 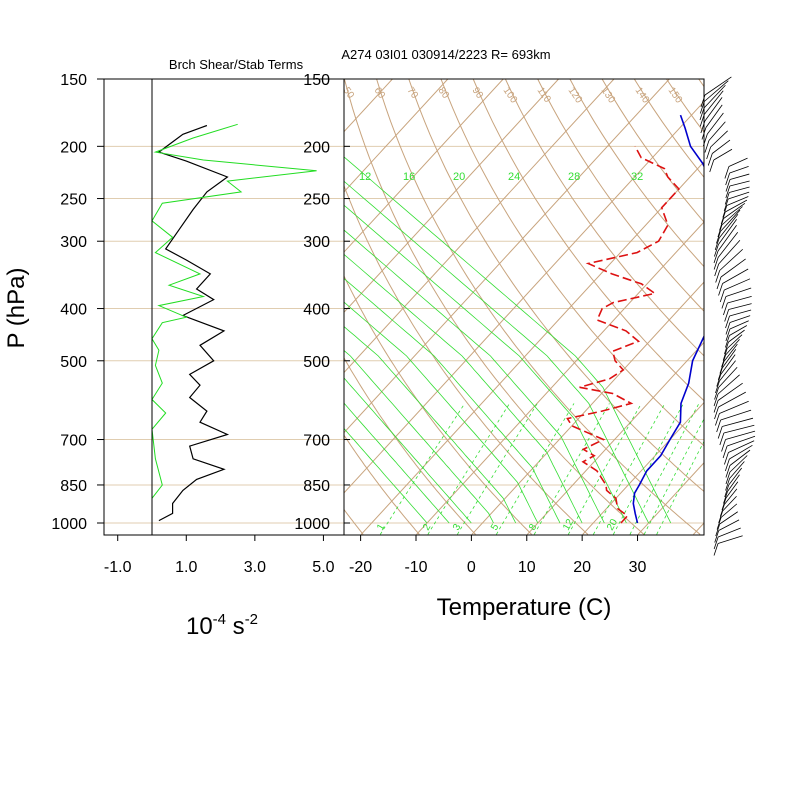 I want to click on right-x-tick-label-30: 30, so click(x=638, y=567).